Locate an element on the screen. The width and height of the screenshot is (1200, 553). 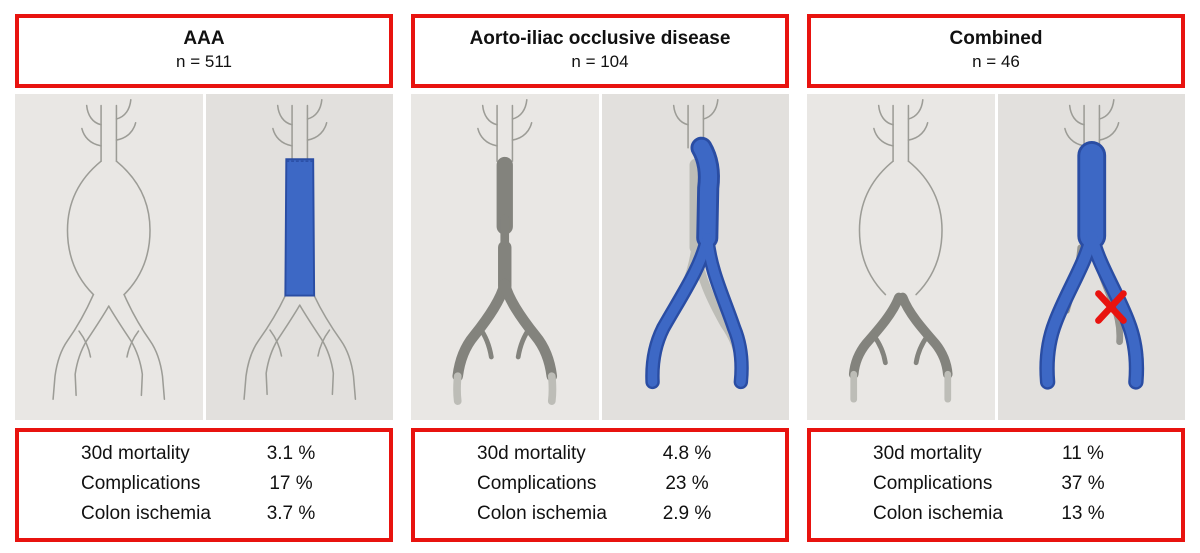
panel-n-count: n = 46 is located at coordinates (996, 61).